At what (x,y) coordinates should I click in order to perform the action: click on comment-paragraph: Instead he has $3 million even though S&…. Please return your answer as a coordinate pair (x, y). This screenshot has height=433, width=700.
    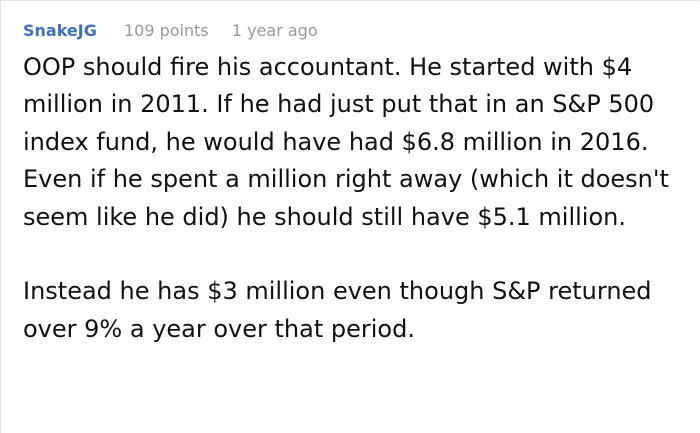
    Looking at the image, I should click on (337, 310).